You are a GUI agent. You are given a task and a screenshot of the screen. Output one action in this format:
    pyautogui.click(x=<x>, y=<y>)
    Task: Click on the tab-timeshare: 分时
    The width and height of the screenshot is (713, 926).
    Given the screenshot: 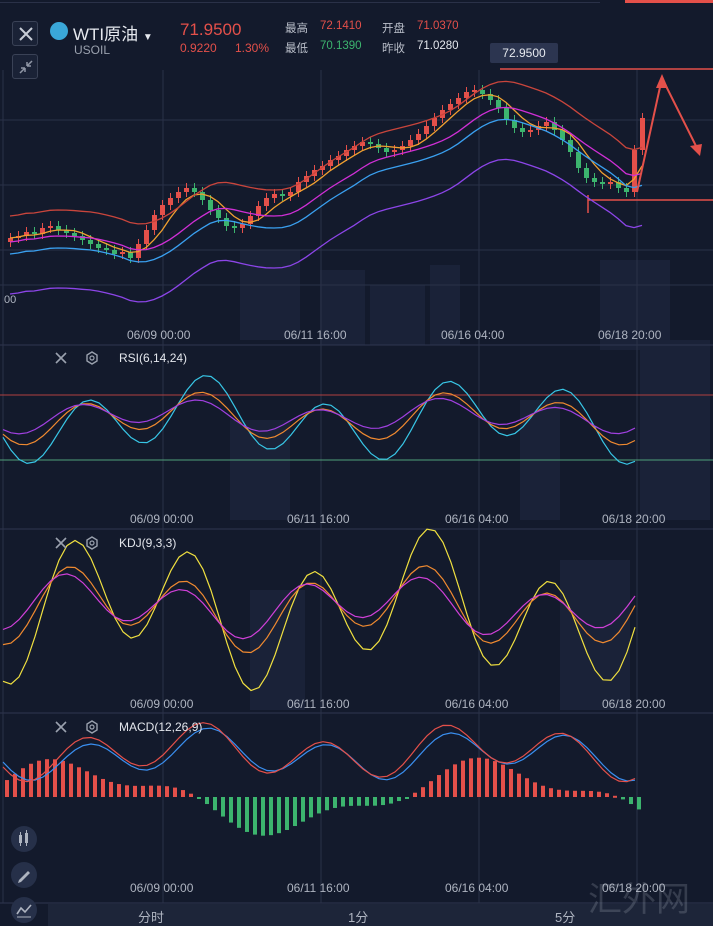 What is the action you would take?
    pyautogui.click(x=151, y=917)
    